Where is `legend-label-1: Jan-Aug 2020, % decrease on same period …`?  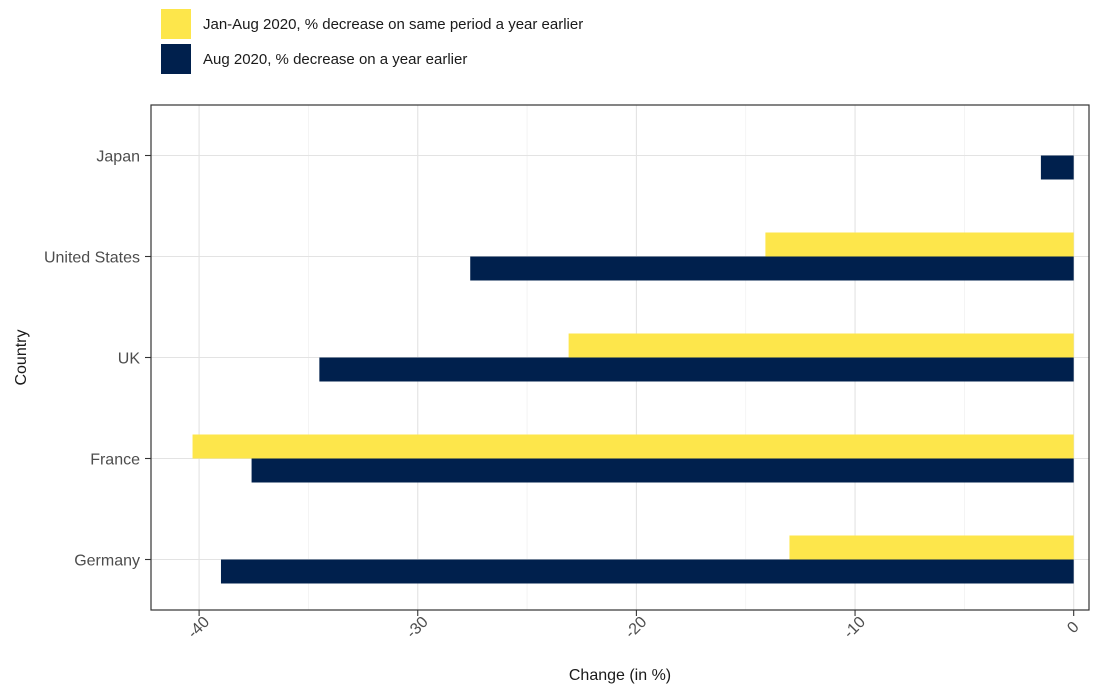 legend-label-1: Jan-Aug 2020, % decrease on same period … is located at coordinates (393, 24).